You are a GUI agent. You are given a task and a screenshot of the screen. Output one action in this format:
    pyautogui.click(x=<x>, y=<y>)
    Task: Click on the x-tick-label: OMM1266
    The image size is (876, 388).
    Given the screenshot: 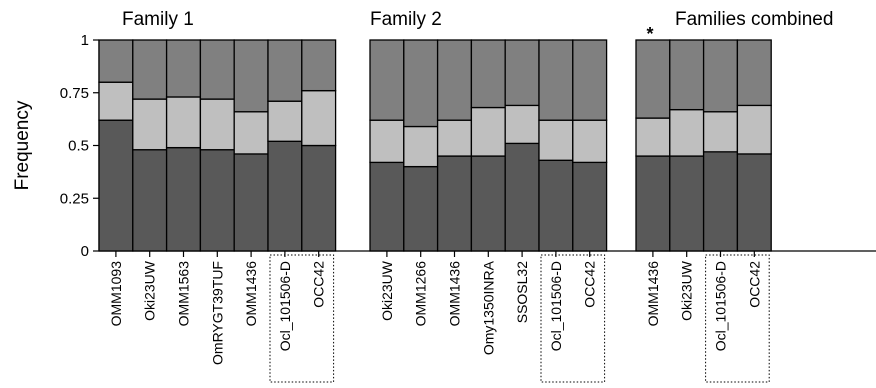 What is the action you would take?
    pyautogui.click(x=421, y=294)
    